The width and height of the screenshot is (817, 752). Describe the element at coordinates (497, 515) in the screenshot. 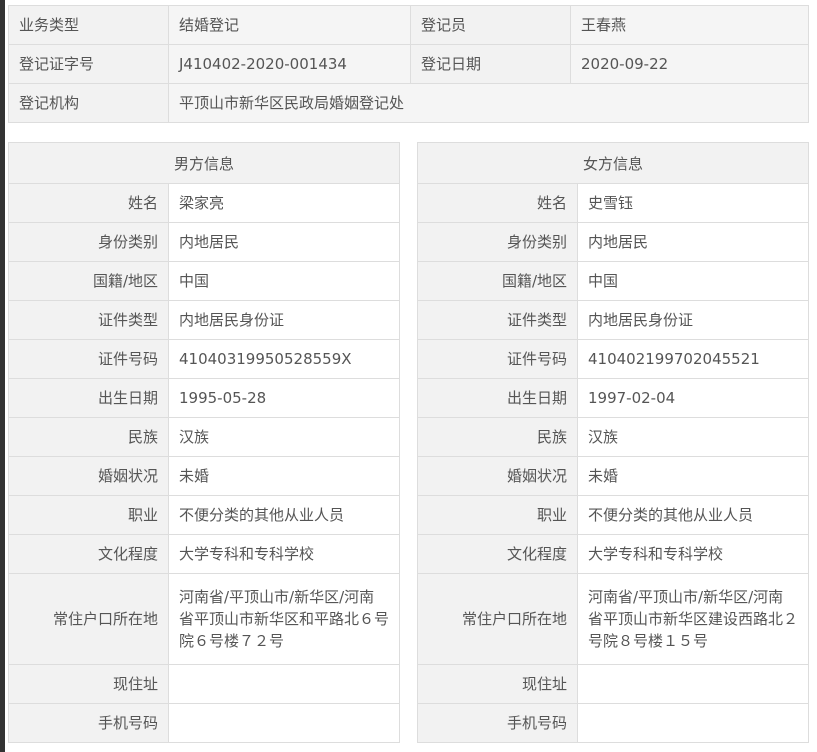

I see `female-field-label: 职业` at that location.